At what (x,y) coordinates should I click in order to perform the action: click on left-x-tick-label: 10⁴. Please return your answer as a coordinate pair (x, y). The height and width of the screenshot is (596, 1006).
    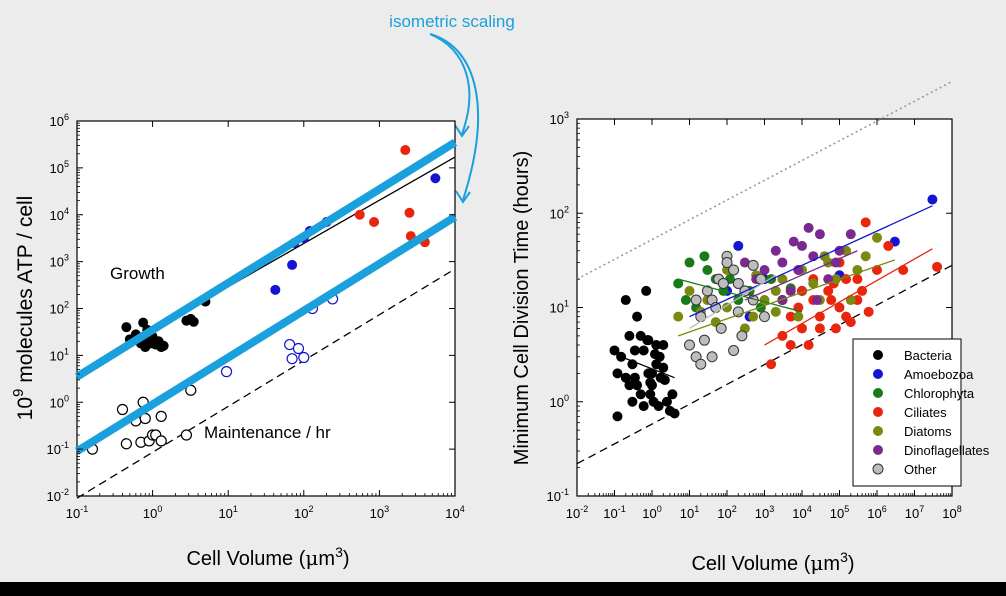
    Looking at the image, I should click on (454, 512).